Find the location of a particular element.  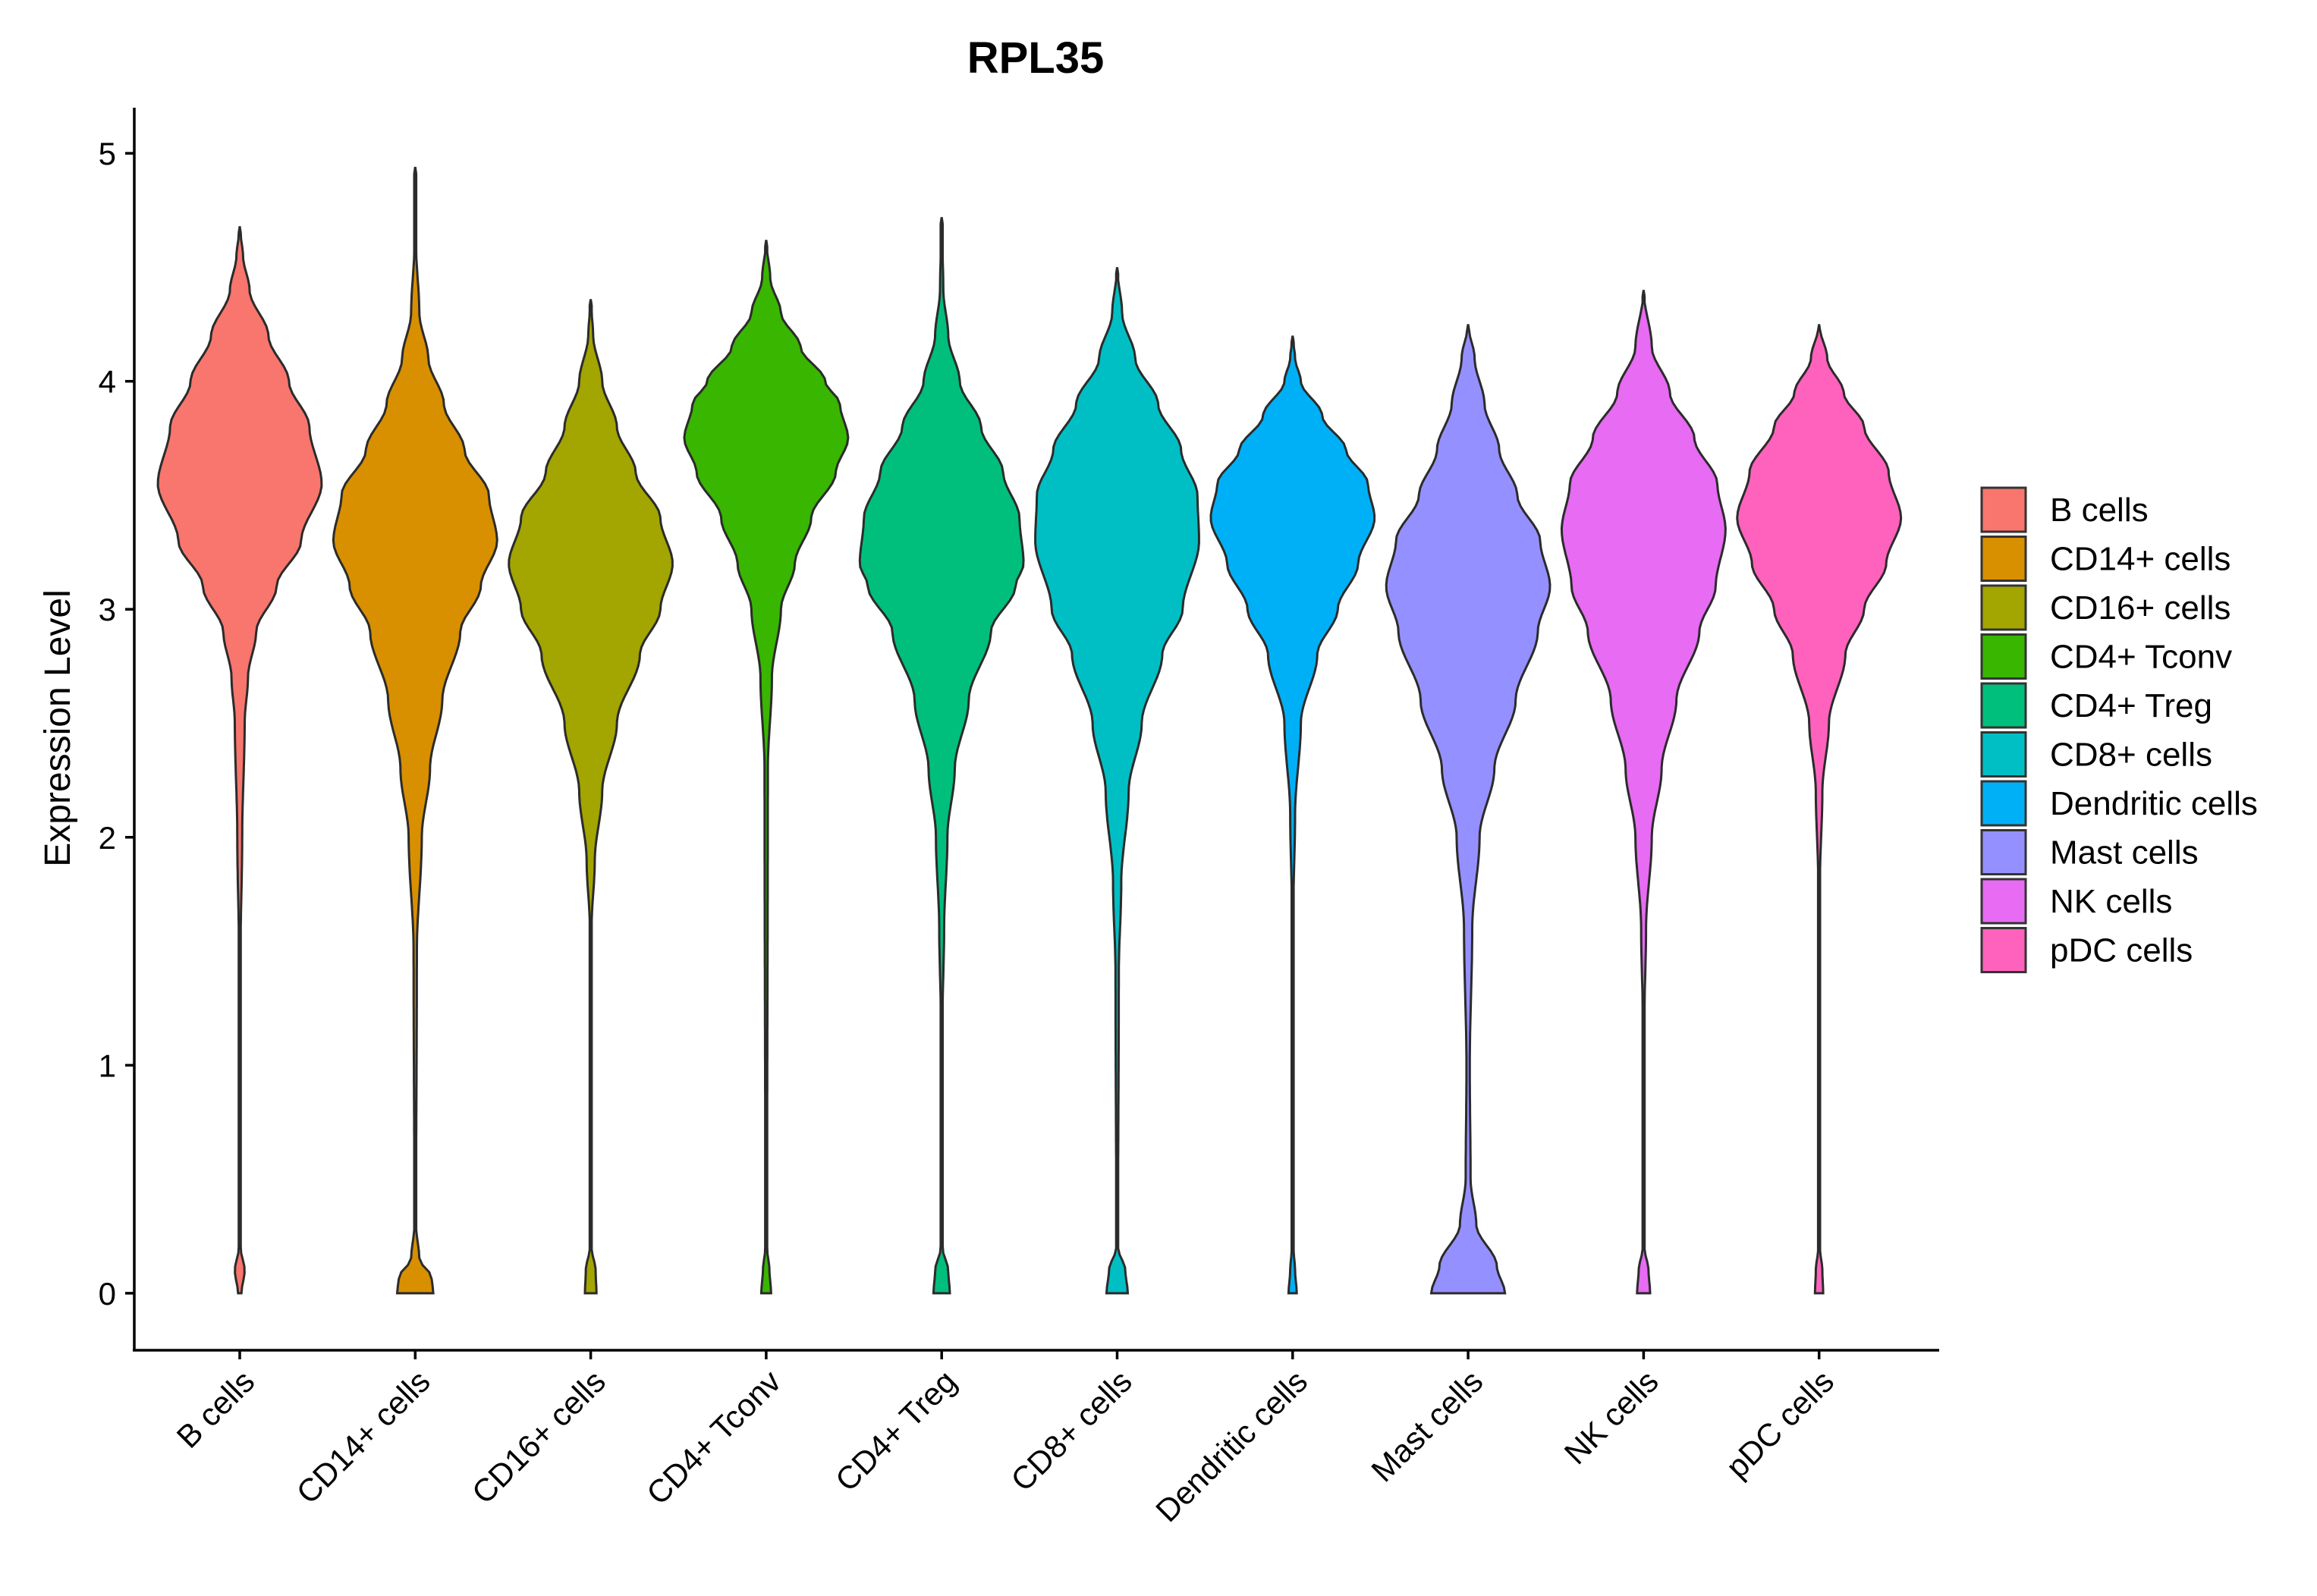

violin-dendritic-cells is located at coordinates (1292, 815).